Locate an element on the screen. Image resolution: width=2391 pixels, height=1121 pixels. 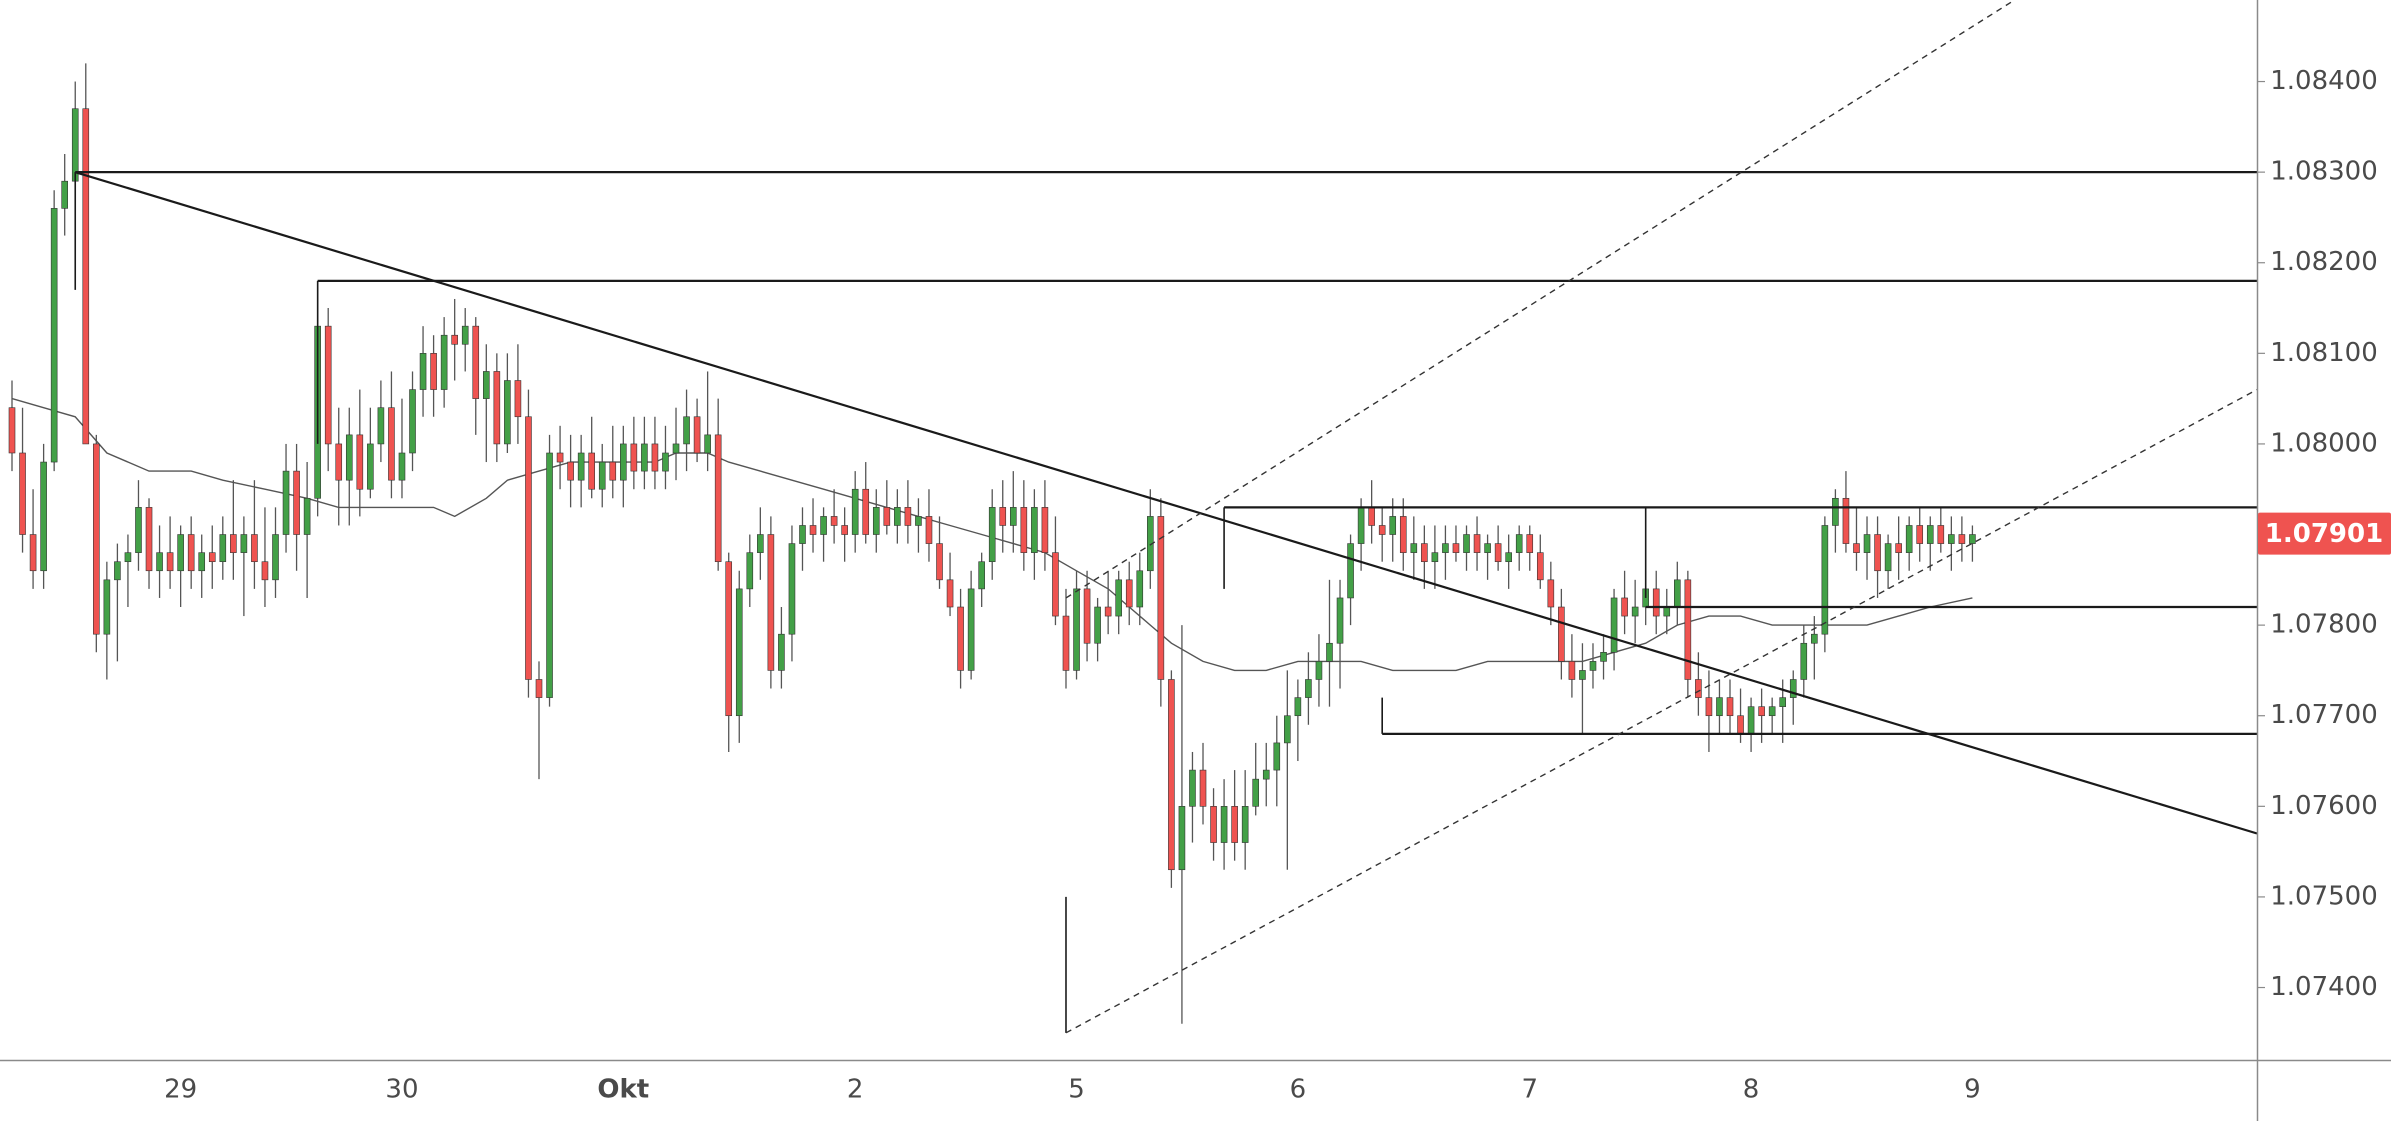
price-tick-label: 1.07500 is located at coordinates (2324, 896).